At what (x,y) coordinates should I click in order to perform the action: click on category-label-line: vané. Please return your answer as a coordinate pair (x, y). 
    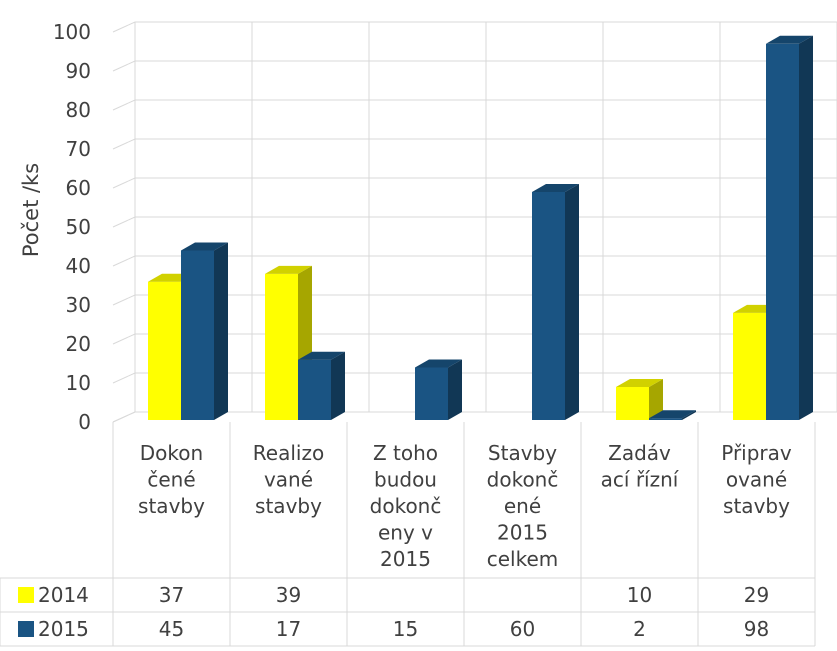
    Looking at the image, I should click on (288, 480).